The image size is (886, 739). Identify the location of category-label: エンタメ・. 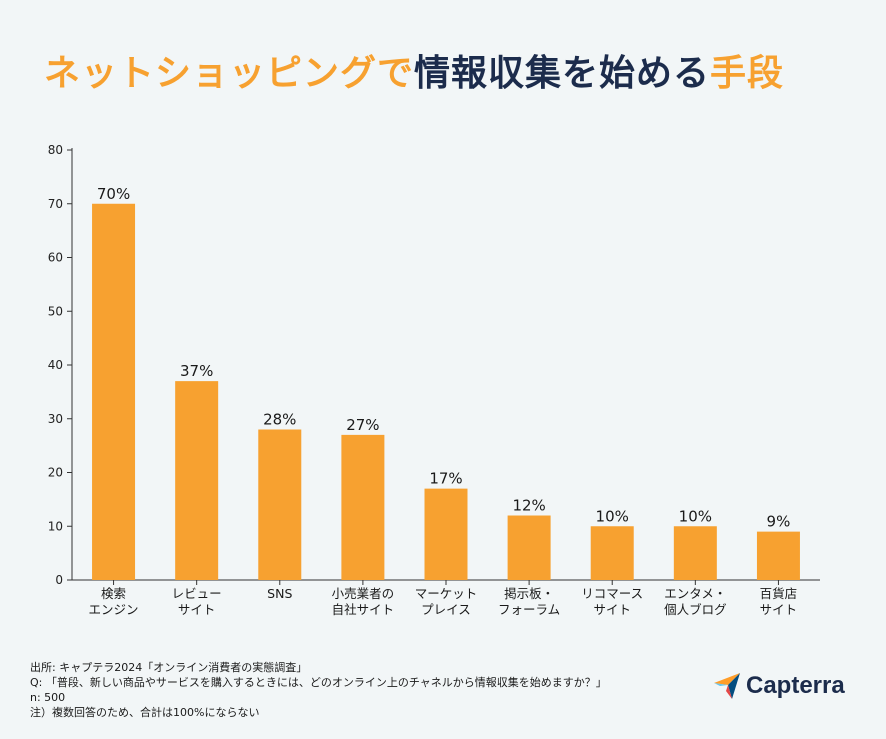
(695, 593).